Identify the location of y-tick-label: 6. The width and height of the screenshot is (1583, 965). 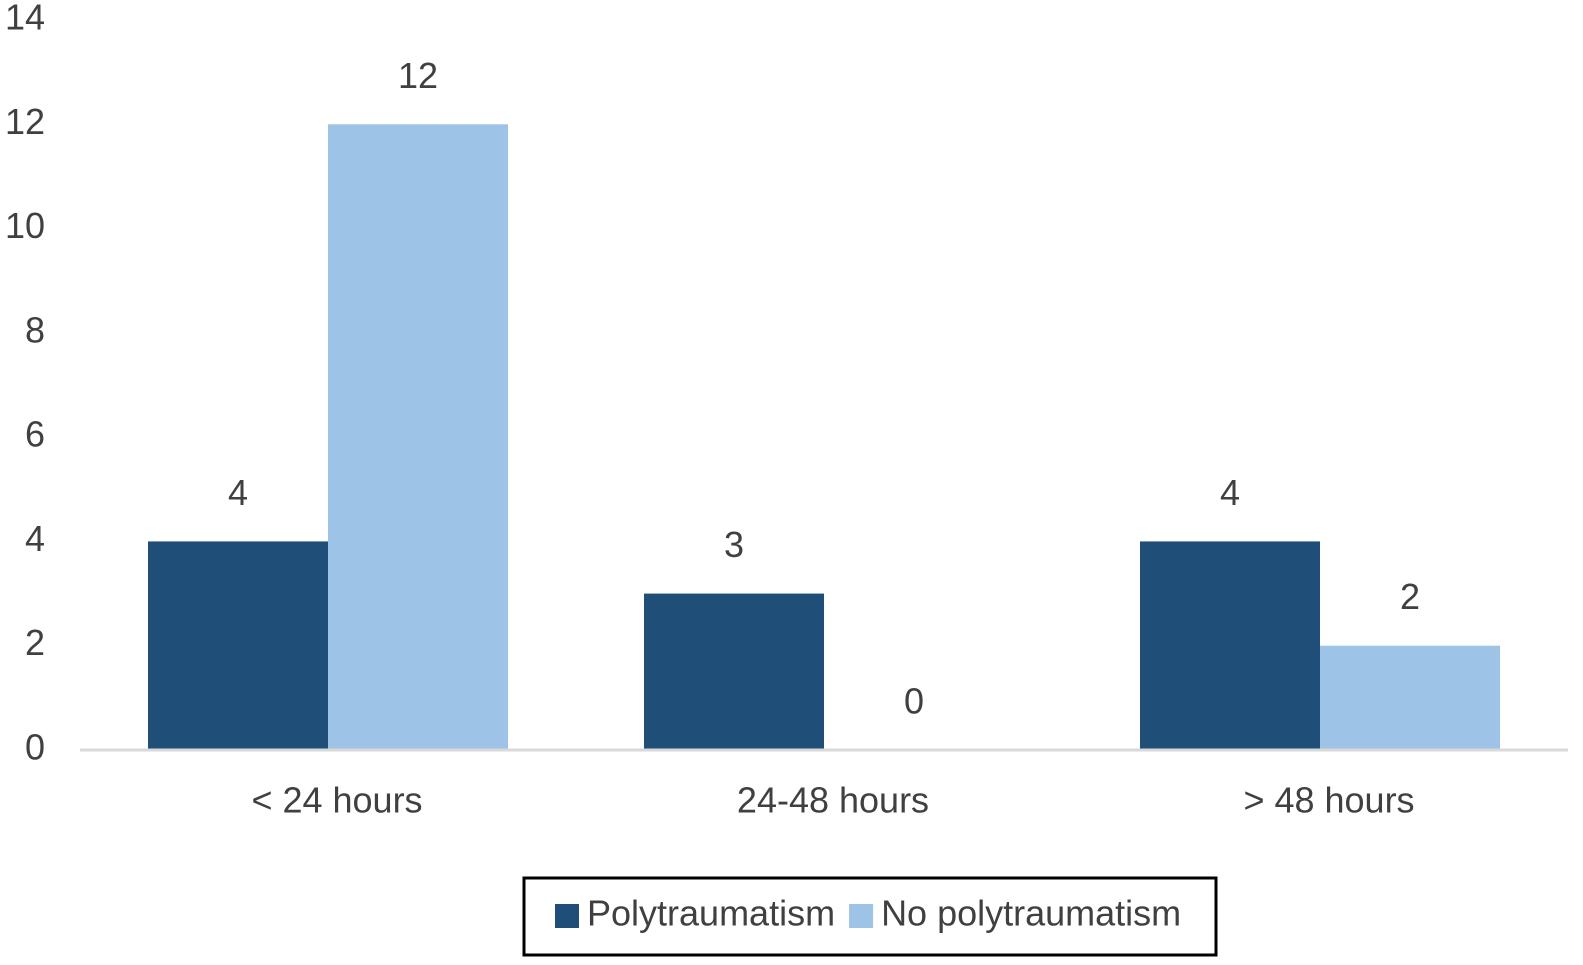
(35, 434).